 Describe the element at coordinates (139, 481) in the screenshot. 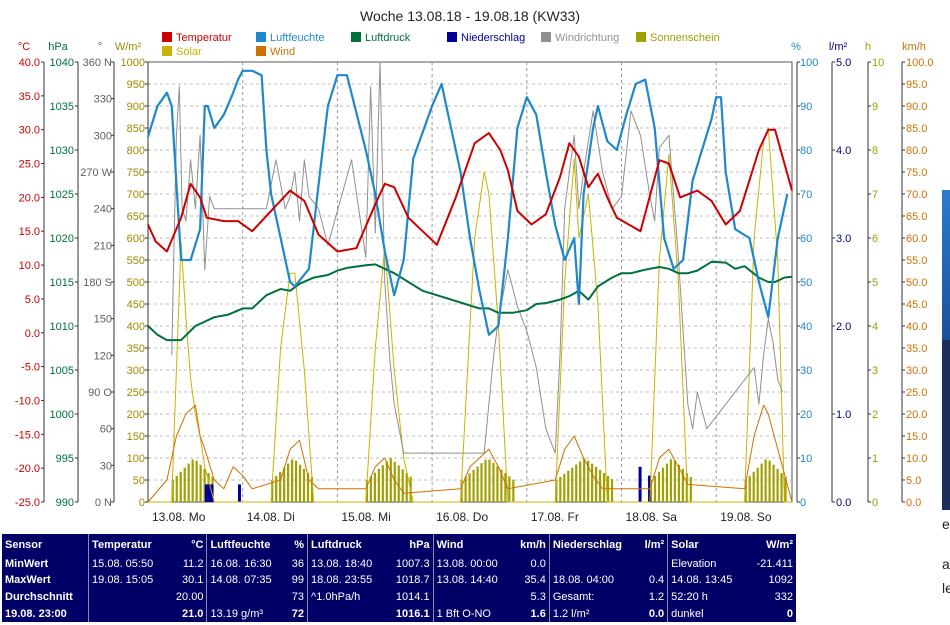

I see `solar-tick-label: 50` at that location.